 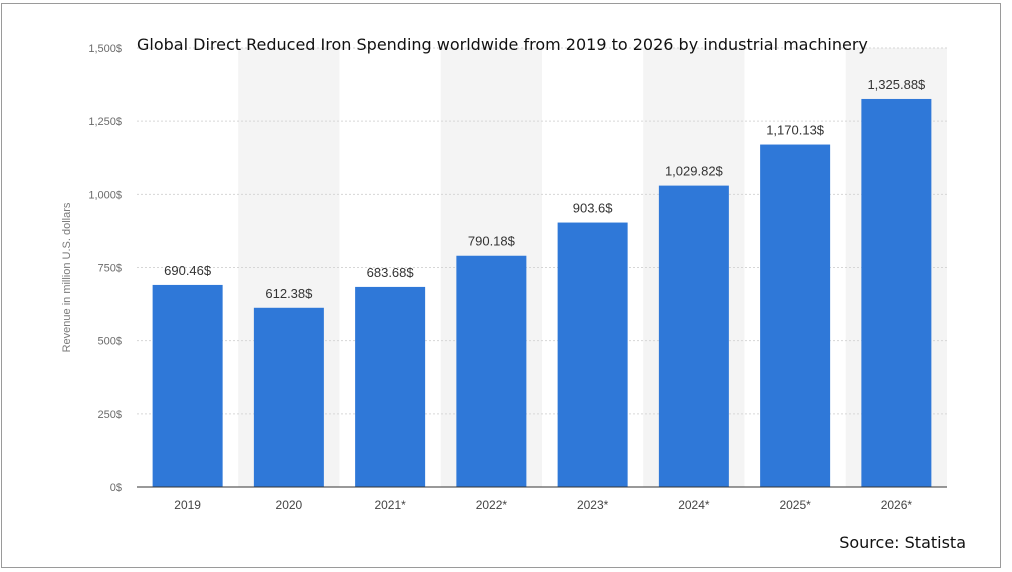 What do you see at coordinates (897, 505) in the screenshot?
I see `x-tick-label: 2026*` at bounding box center [897, 505].